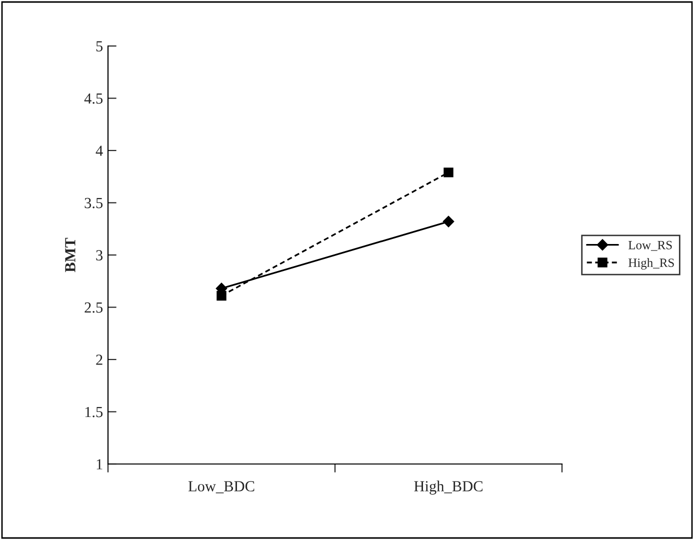 The height and width of the screenshot is (540, 694). I want to click on legend-label: Low_RS, so click(650, 245).